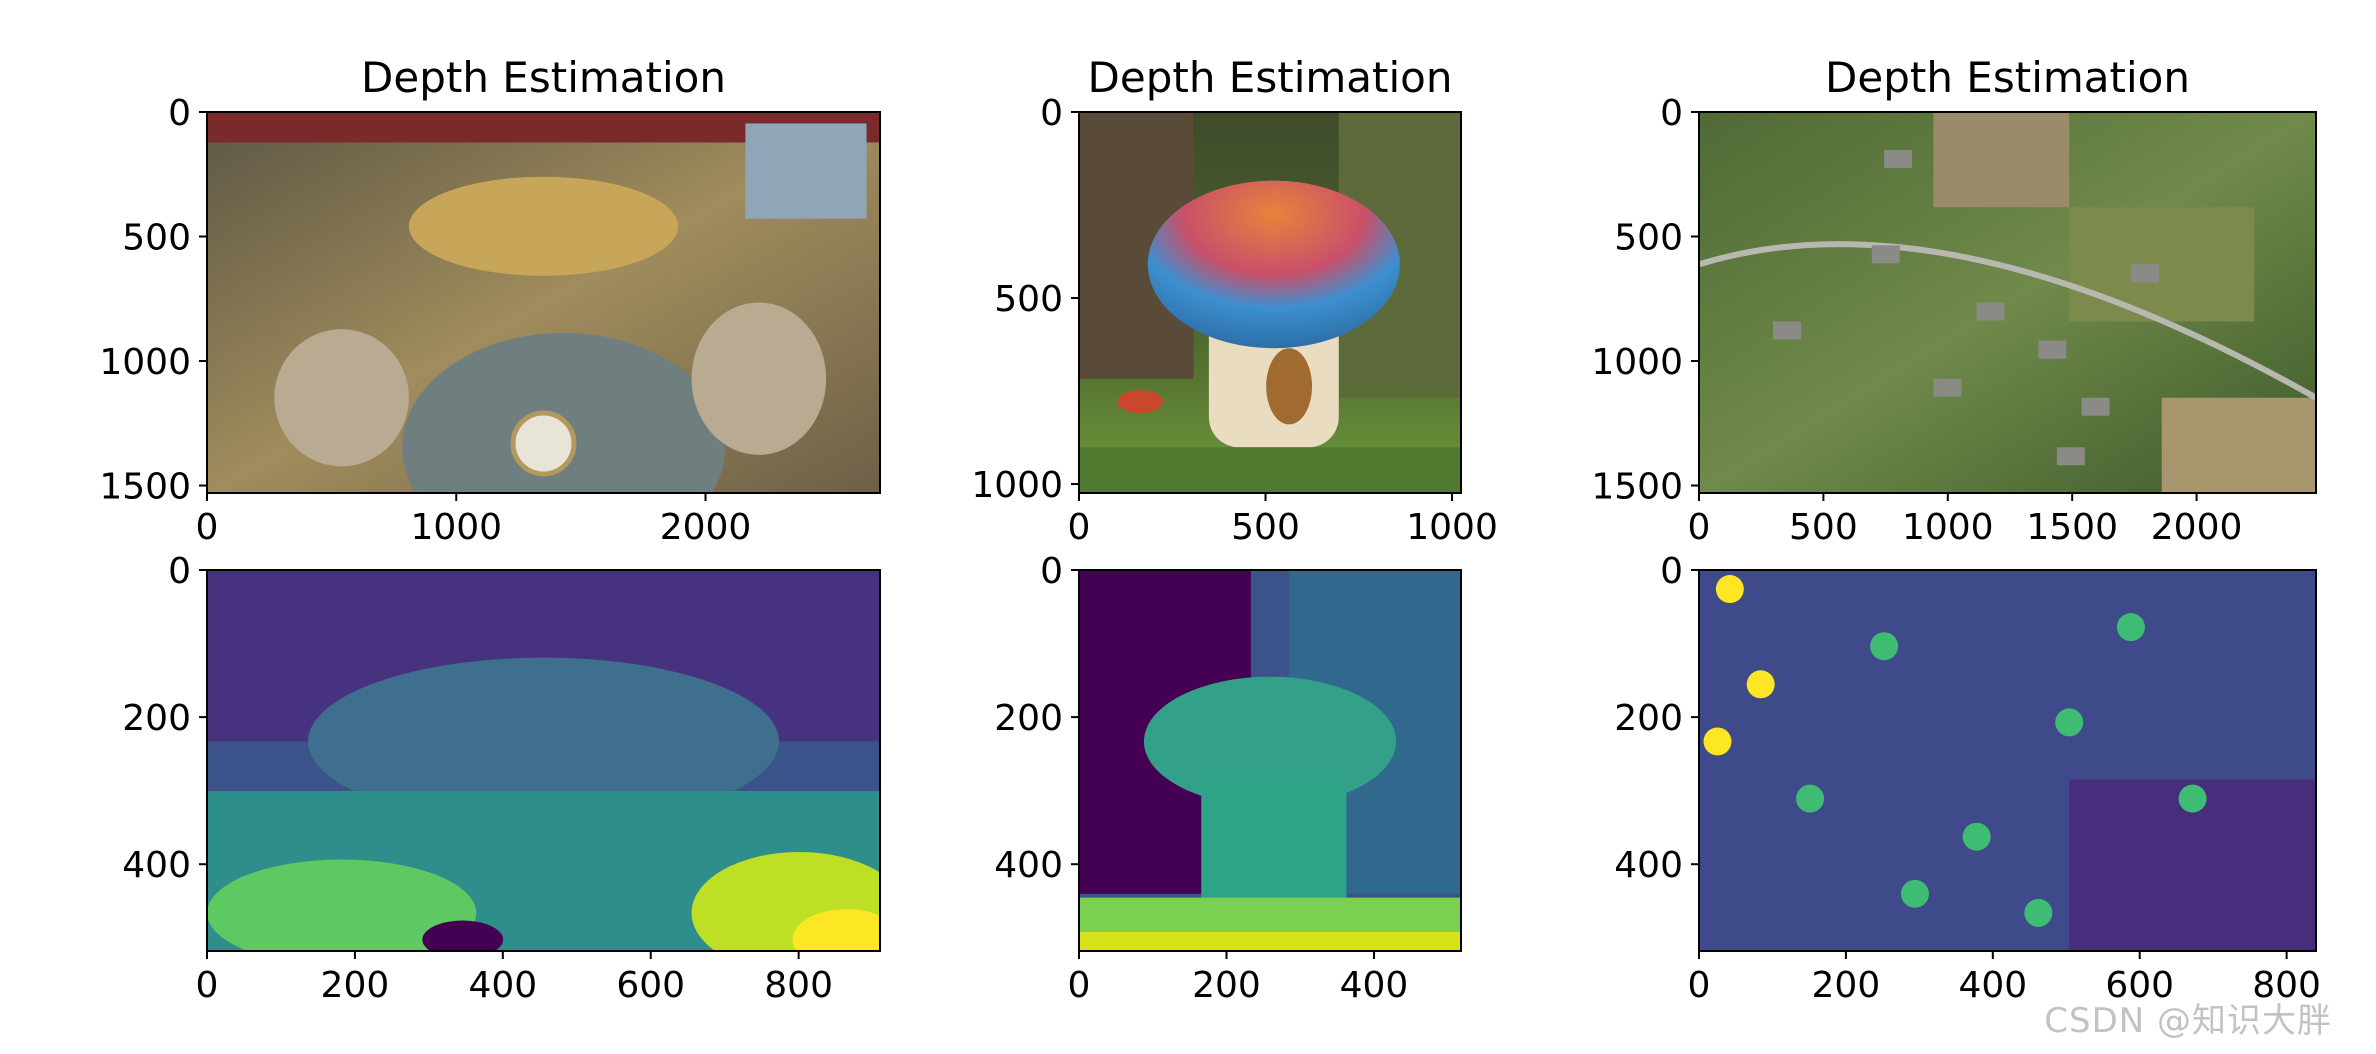  I want to click on photo-arch, so click(564, 413).